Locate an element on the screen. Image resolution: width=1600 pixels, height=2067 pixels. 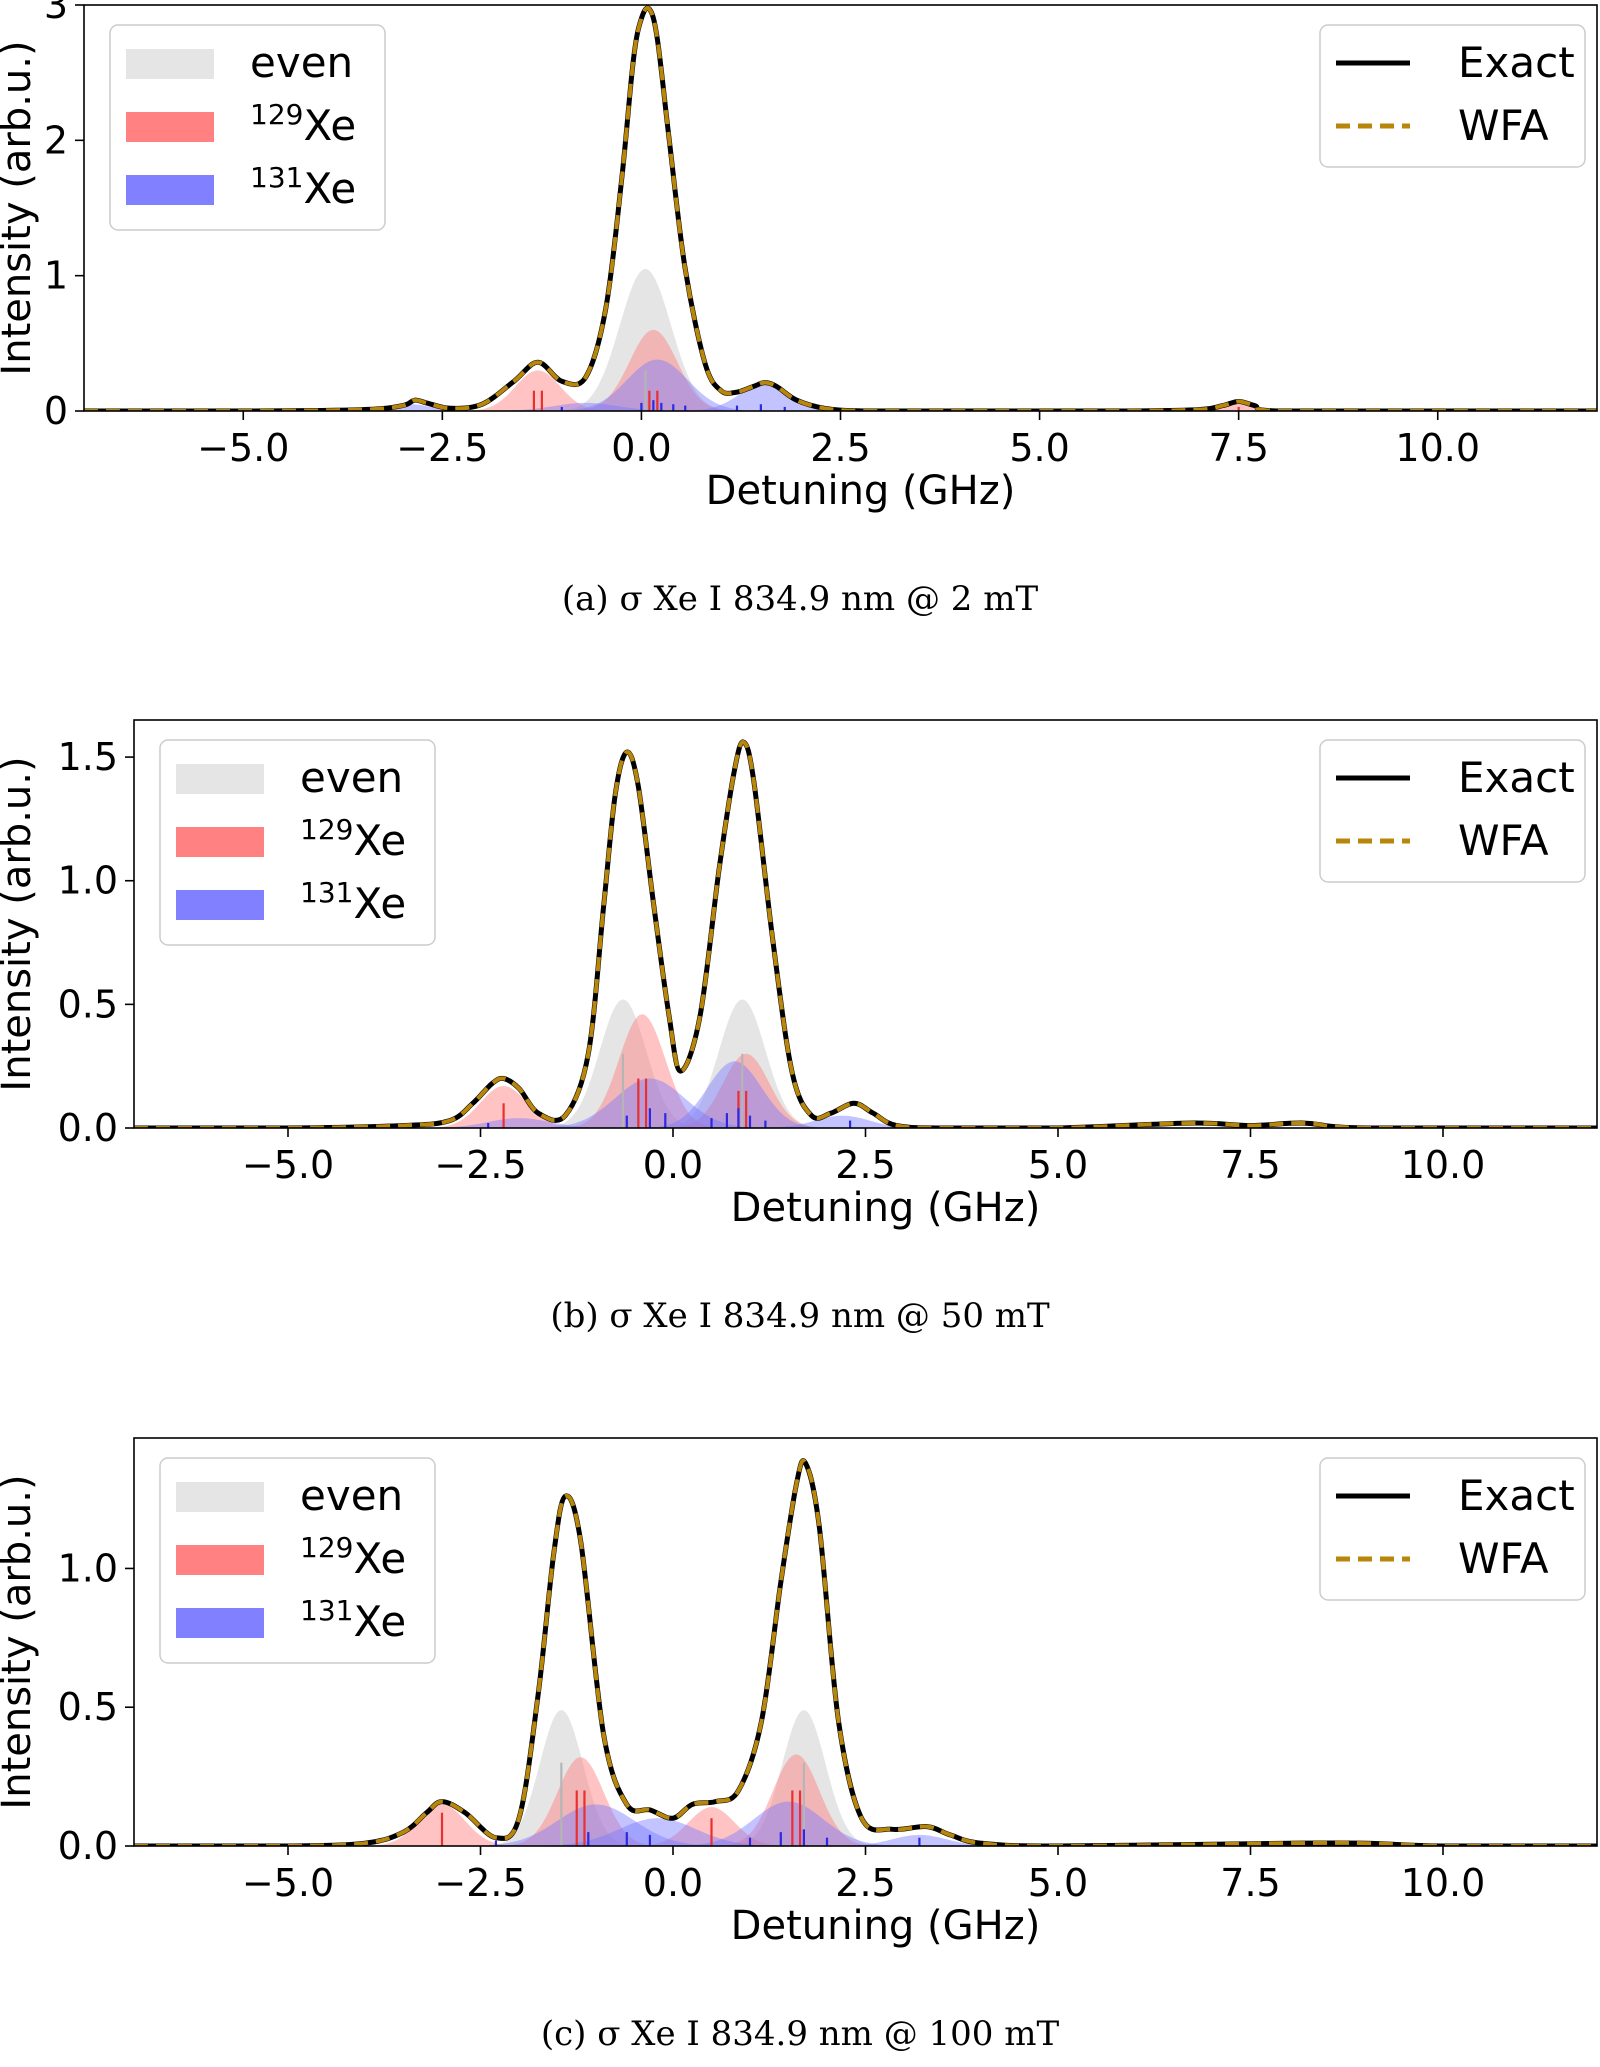
y-tick-label: 0.0 is located at coordinates (88, 1128).